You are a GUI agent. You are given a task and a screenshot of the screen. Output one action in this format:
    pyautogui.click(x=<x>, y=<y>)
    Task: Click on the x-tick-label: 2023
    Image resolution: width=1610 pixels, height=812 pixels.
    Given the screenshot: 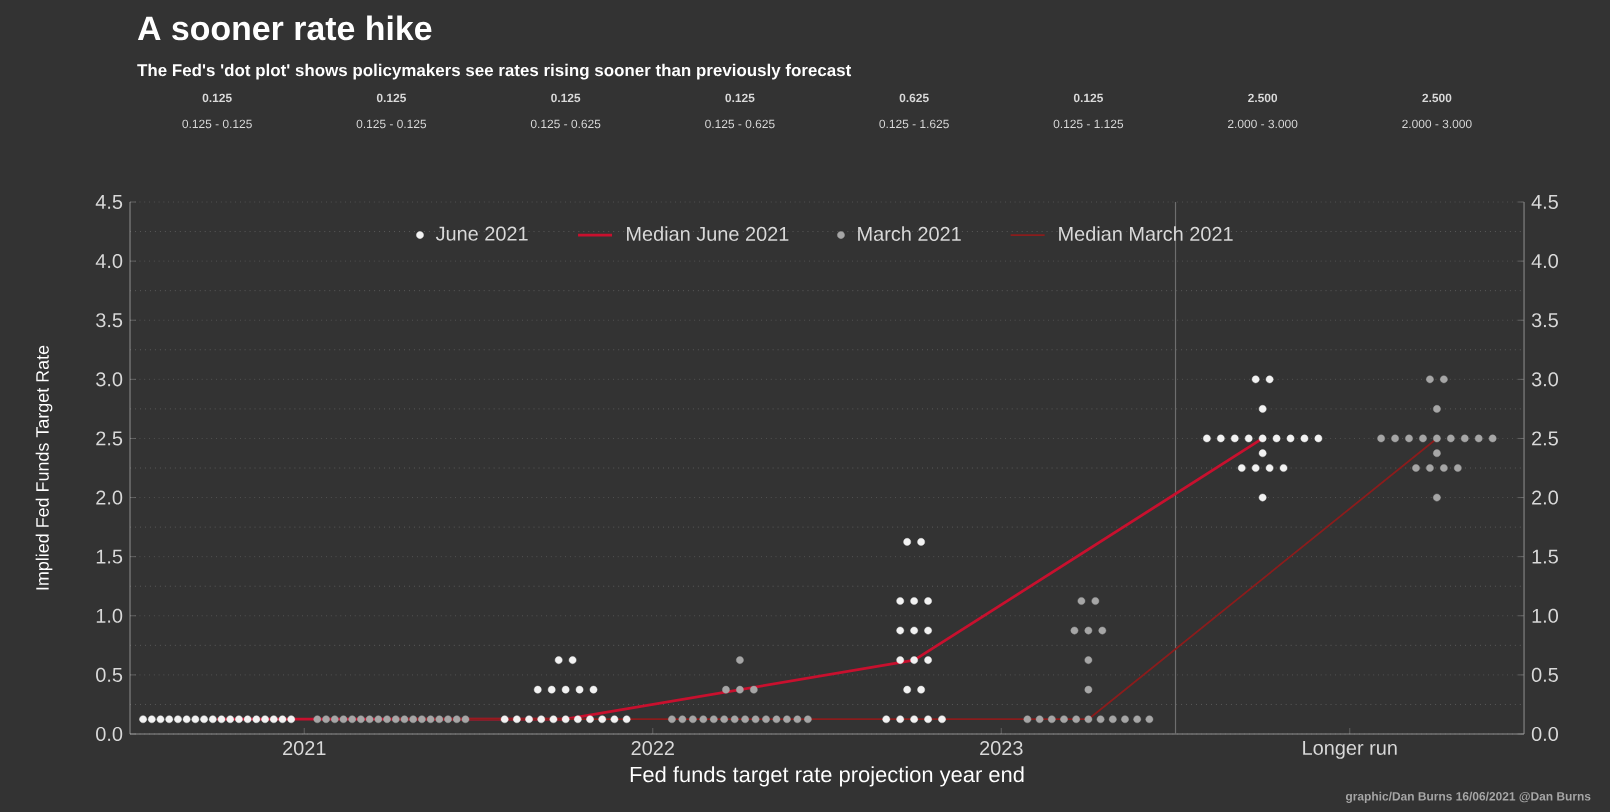 What is the action you would take?
    pyautogui.click(x=1001, y=748)
    